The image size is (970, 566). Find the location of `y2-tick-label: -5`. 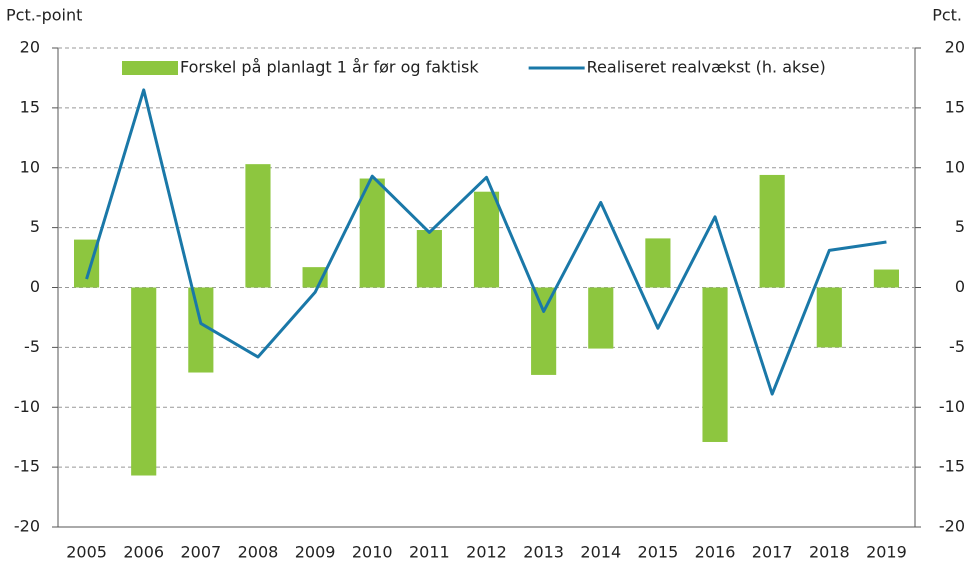

y2-tick-label: -5 is located at coordinates (957, 346).